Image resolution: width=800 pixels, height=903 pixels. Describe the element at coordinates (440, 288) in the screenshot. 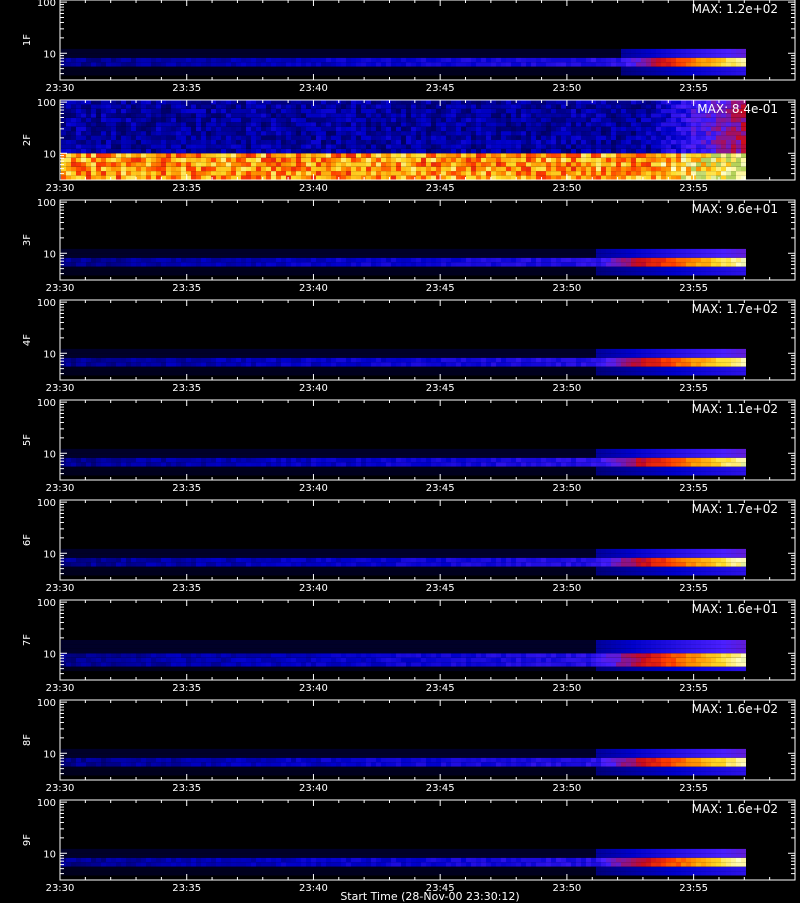

I see `x-tick-label: 23:45` at that location.